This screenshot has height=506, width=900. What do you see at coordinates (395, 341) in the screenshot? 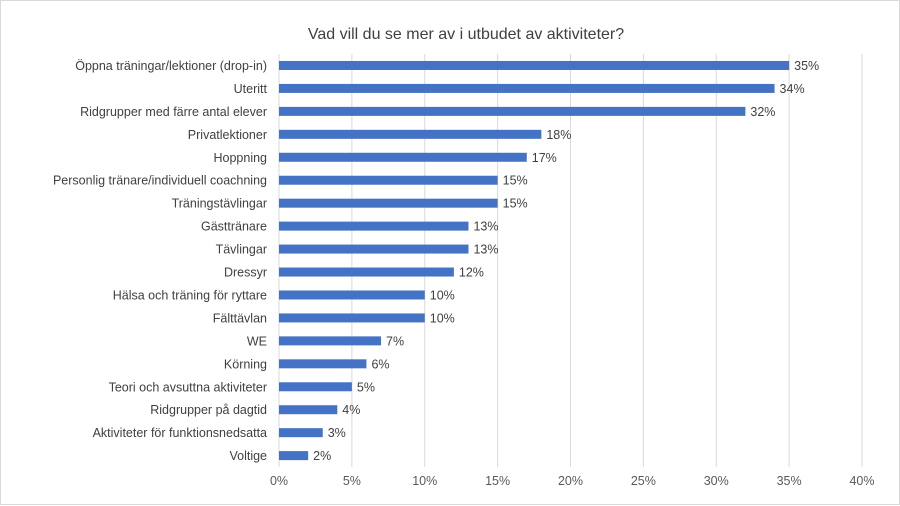
I see `data-label: 7%` at bounding box center [395, 341].